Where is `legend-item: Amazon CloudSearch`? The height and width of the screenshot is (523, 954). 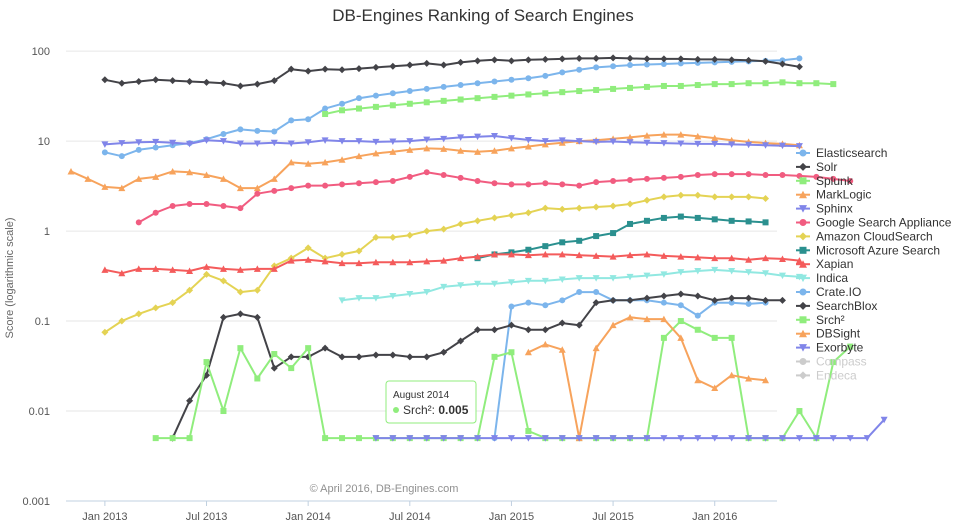
legend-item: Amazon CloudSearch is located at coordinates (864, 236).